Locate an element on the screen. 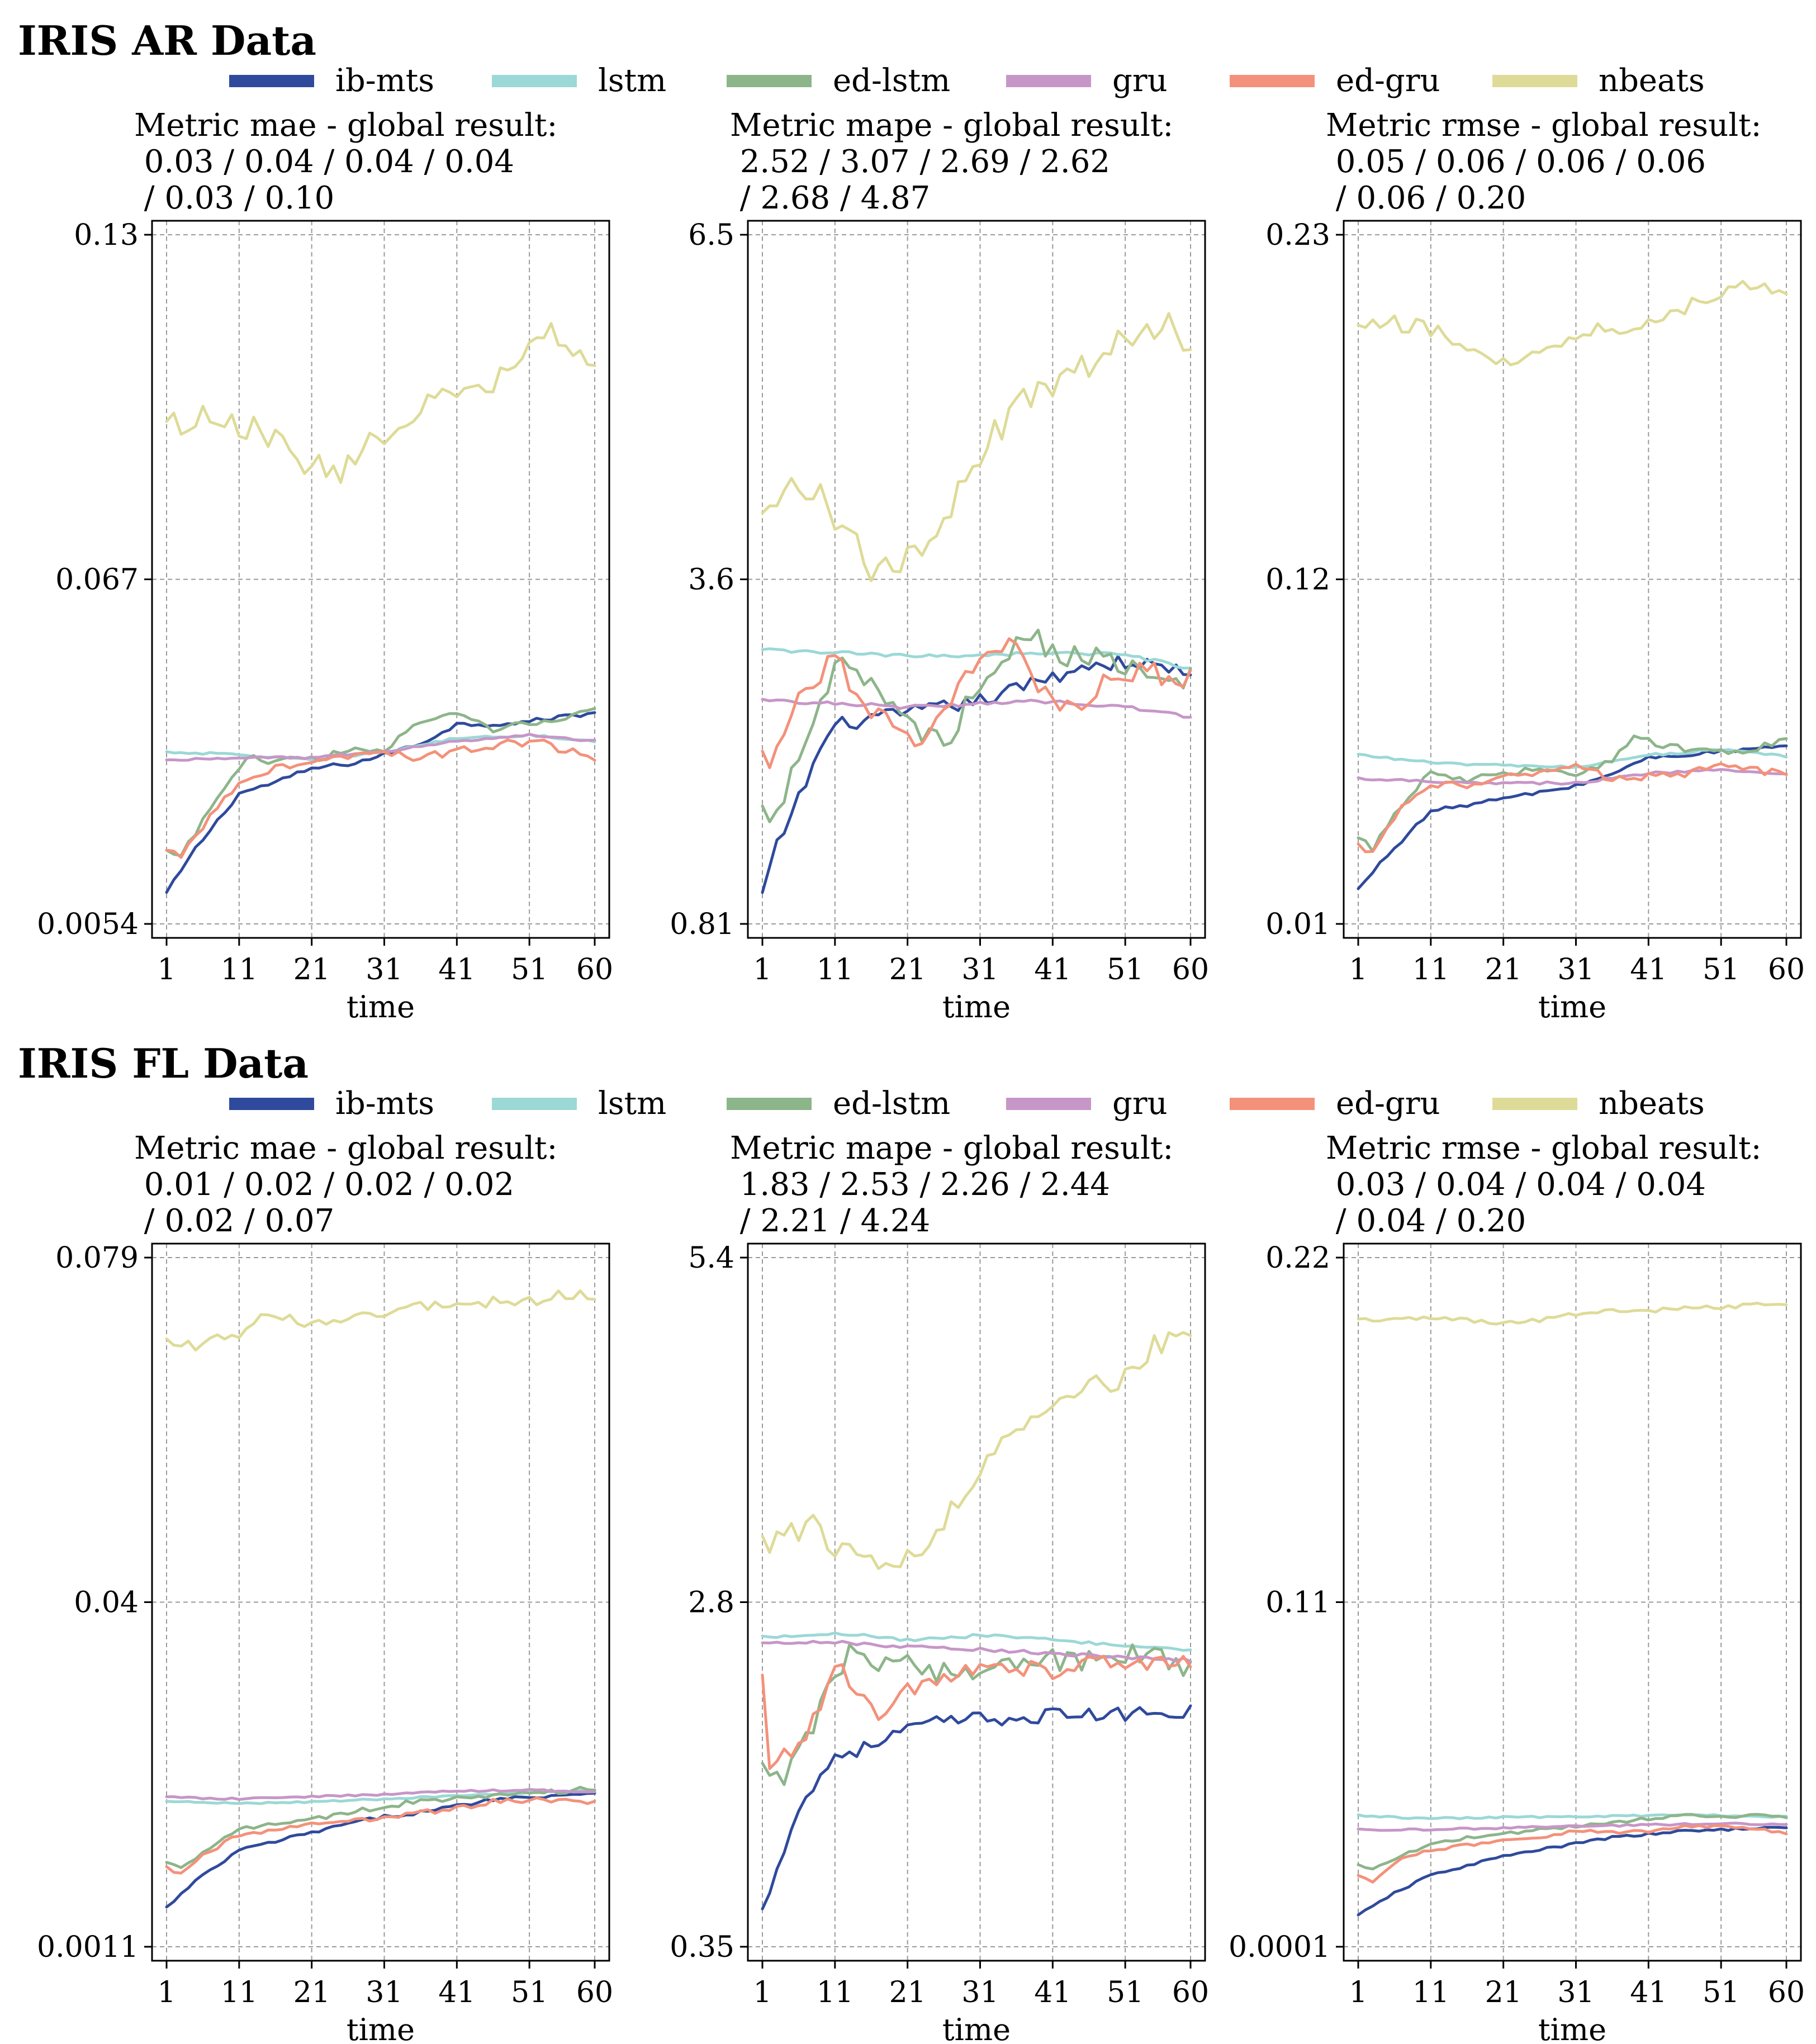  metric-line: 2.52 / 3.07 / 2.69 / 2.62 is located at coordinates (920, 162).